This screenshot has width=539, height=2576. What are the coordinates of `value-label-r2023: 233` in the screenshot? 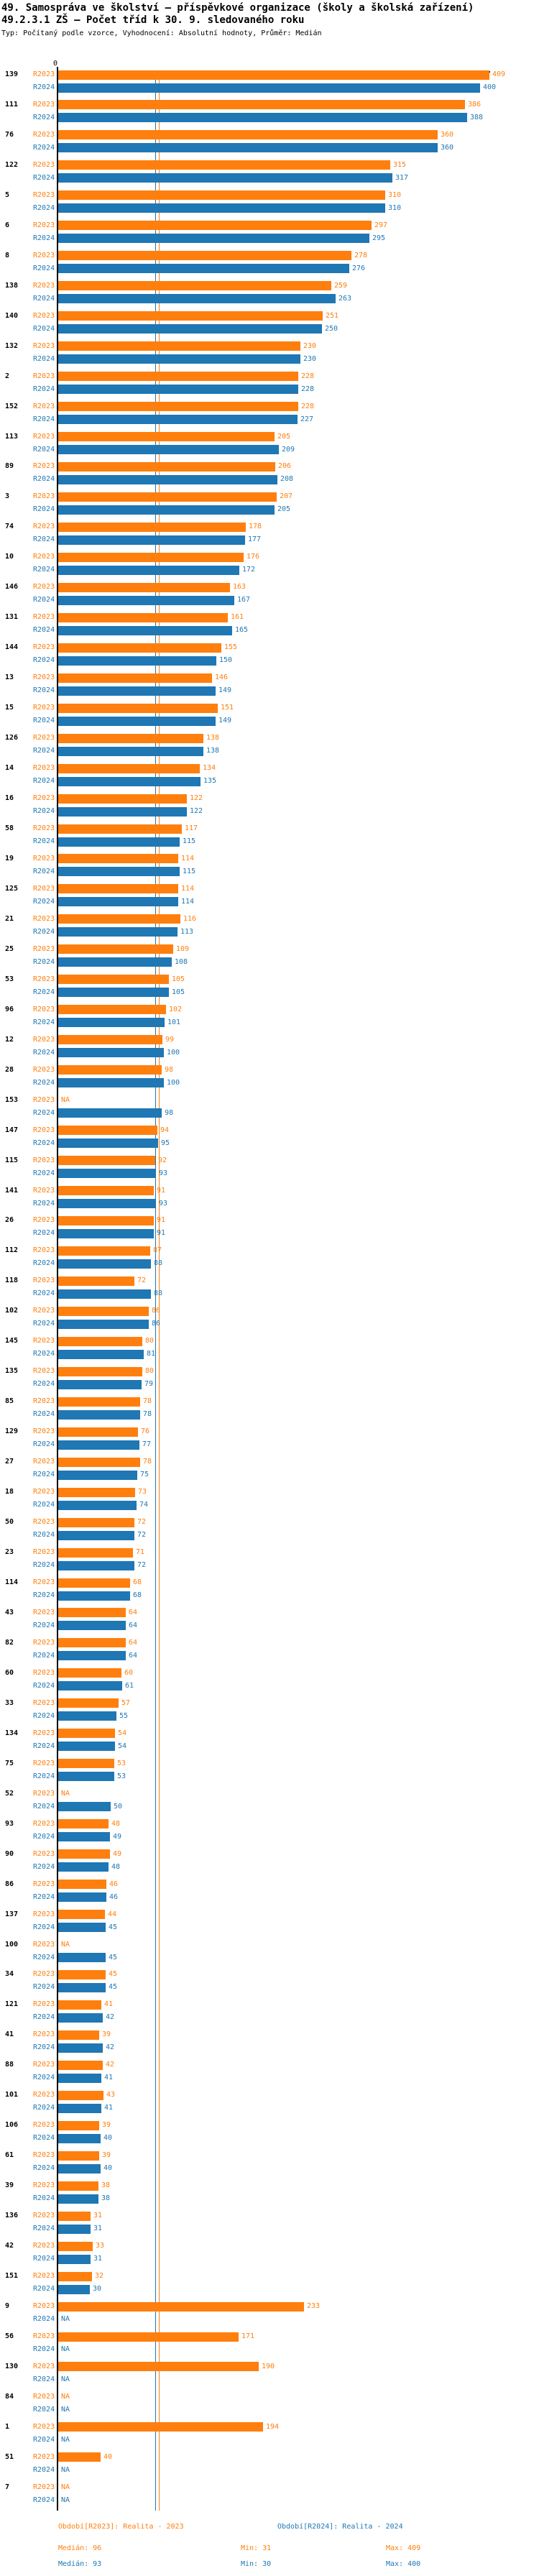 It's located at (314, 2306).